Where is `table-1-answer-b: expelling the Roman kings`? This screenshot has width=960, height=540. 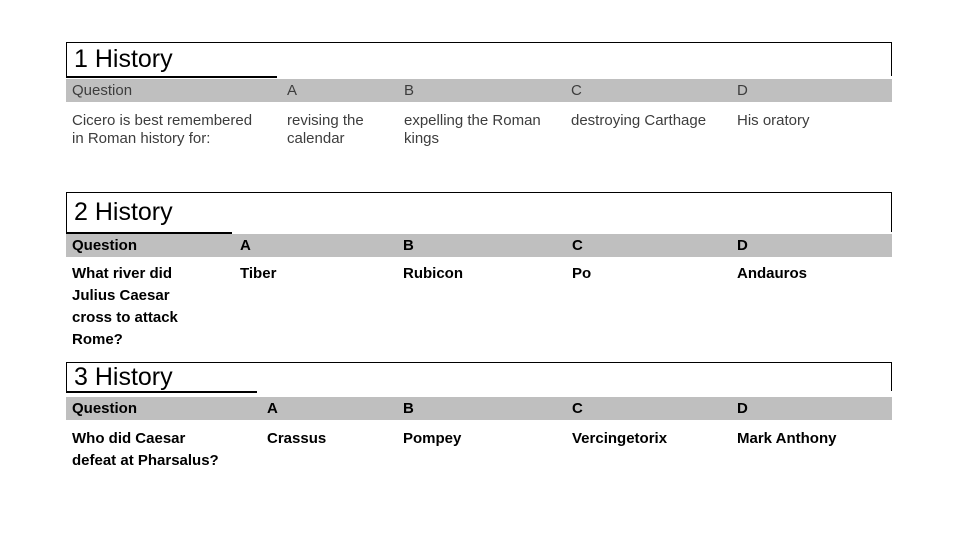 table-1-answer-b: expelling the Roman kings is located at coordinates (472, 129).